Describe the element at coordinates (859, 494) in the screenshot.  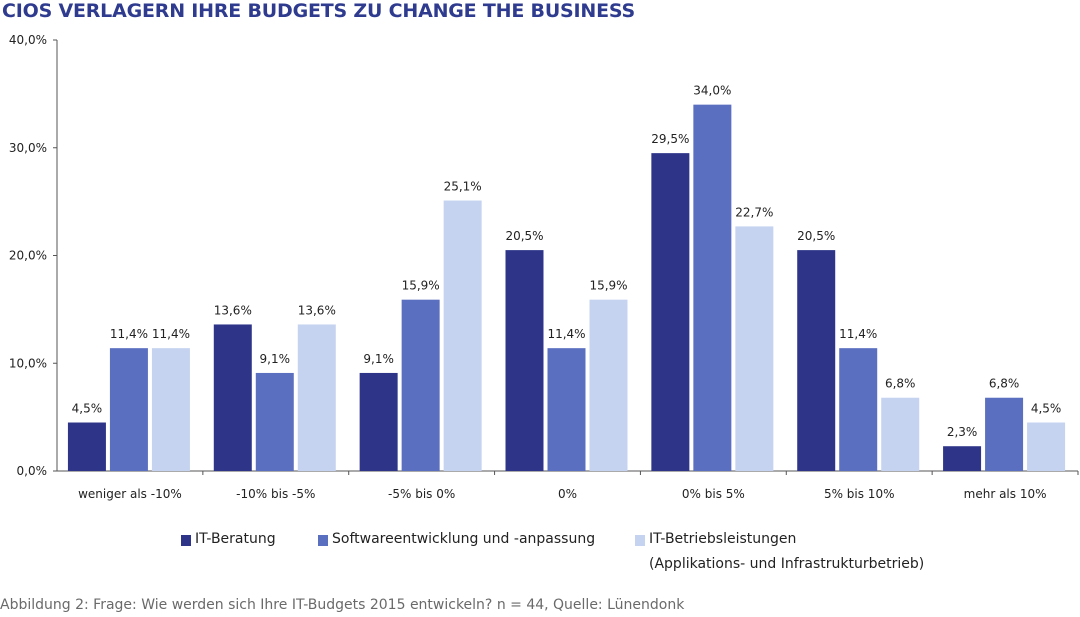
I see `x-tick-label: 5% bis 10%` at that location.